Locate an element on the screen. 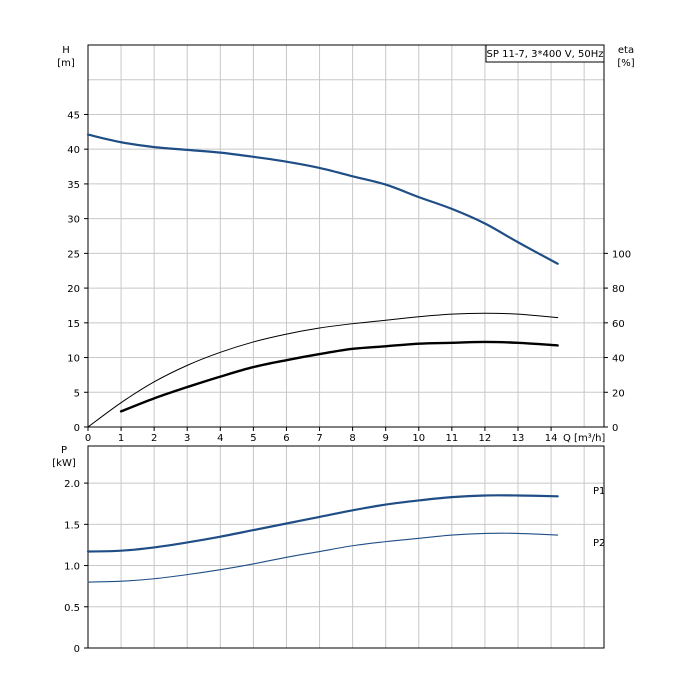 The image size is (700, 700). eta-tick-label: 80 is located at coordinates (618, 289).